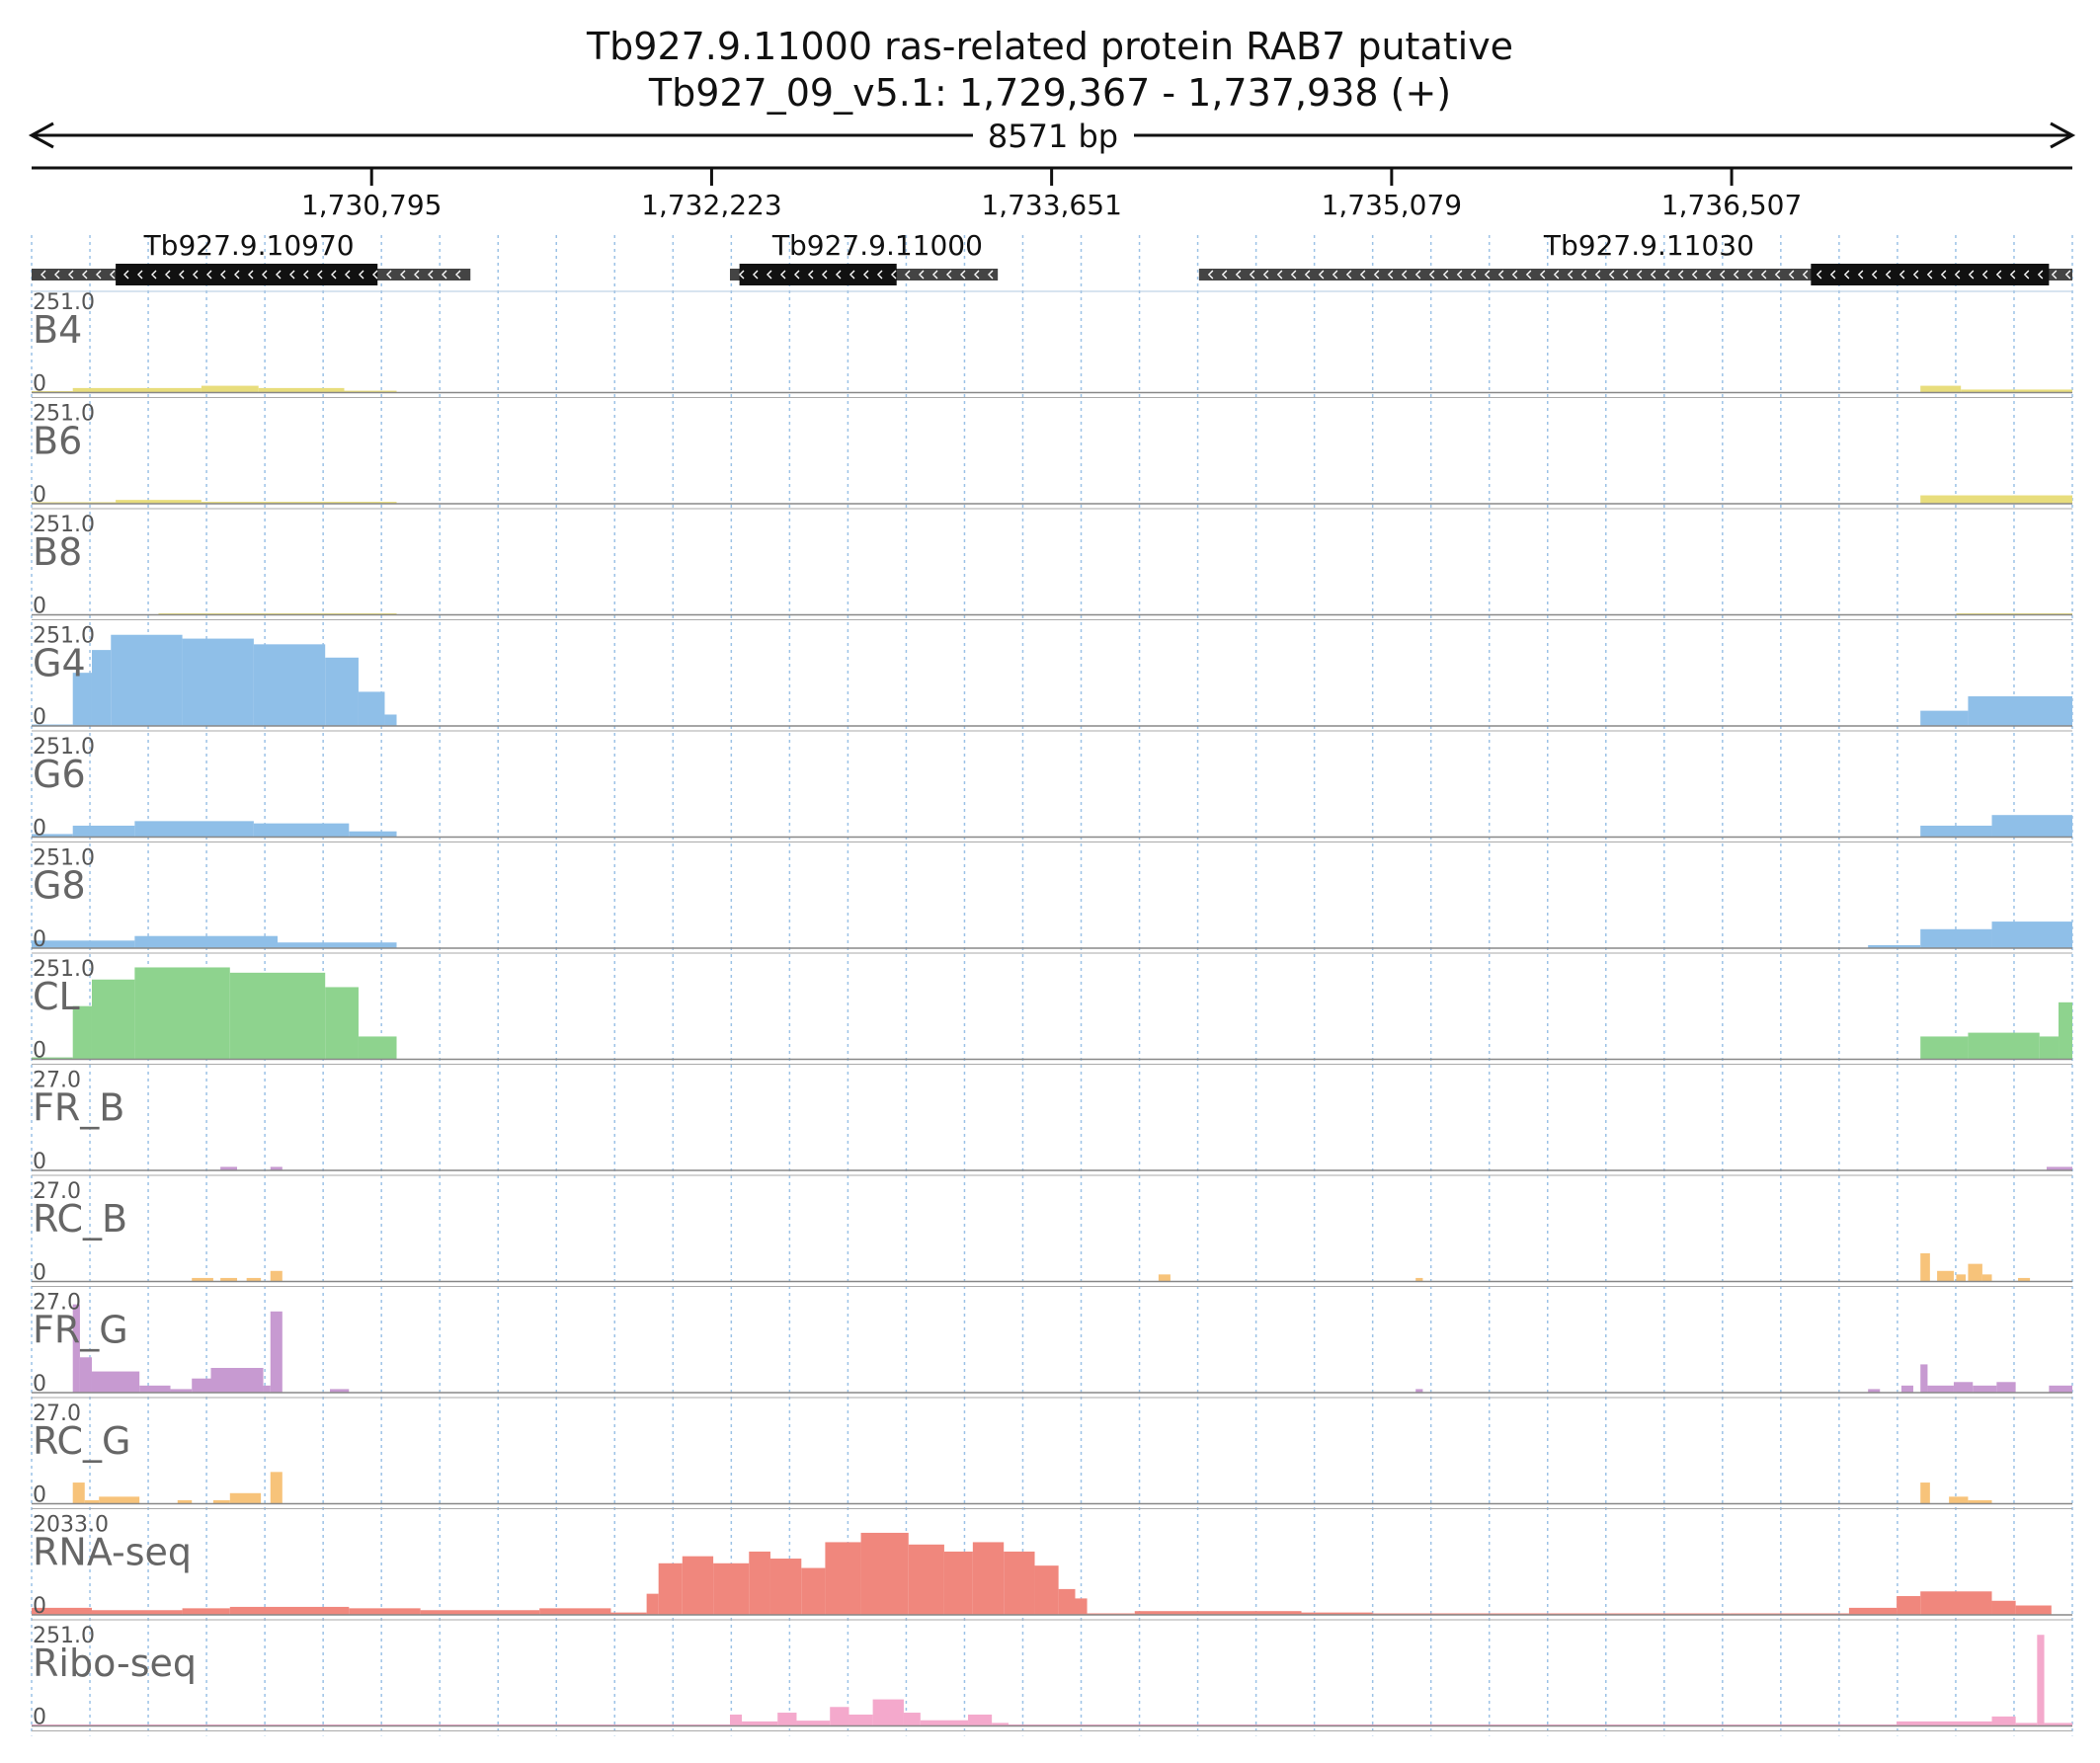 The image size is (2100, 1763). Describe the element at coordinates (56, 996) in the screenshot. I see `track-name-label: CL` at that location.